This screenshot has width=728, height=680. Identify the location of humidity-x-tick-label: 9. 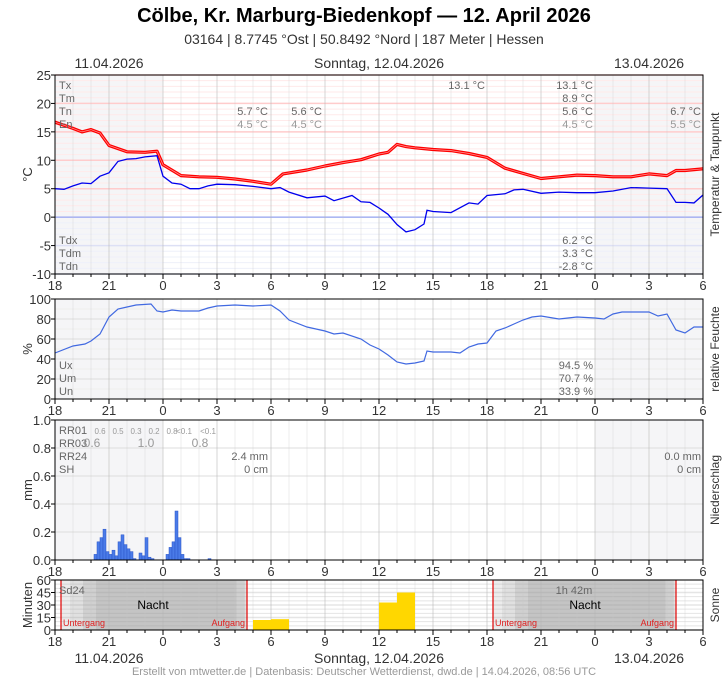
(324, 410).